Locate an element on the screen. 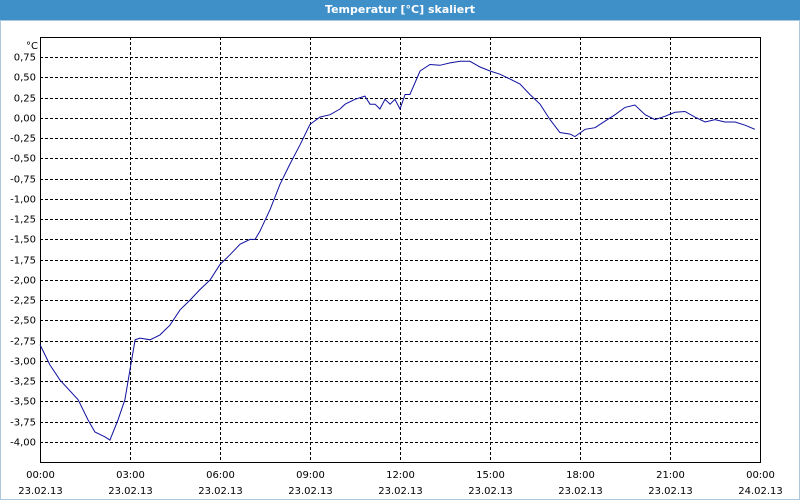 The height and width of the screenshot is (500, 800). x-tick-date: 24.02.13 is located at coordinates (760, 491).